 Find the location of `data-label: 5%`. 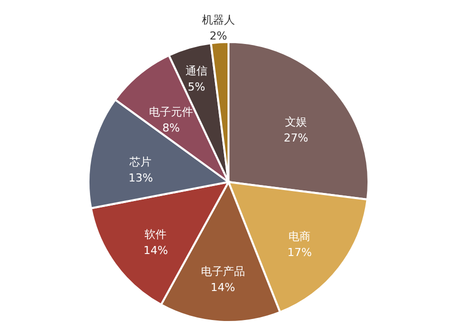

data-label: 5% is located at coordinates (197, 87).